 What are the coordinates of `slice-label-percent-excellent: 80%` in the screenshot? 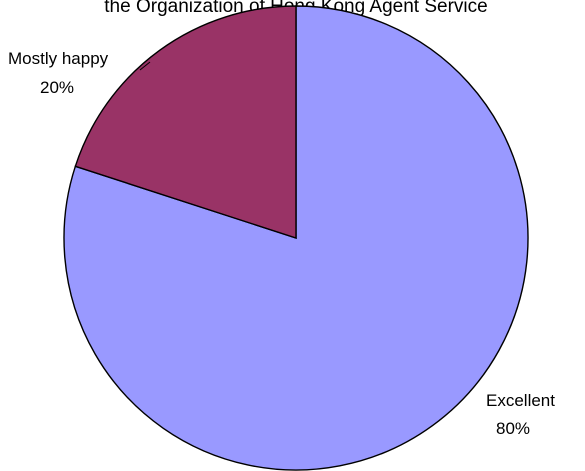 It's located at (513, 428).